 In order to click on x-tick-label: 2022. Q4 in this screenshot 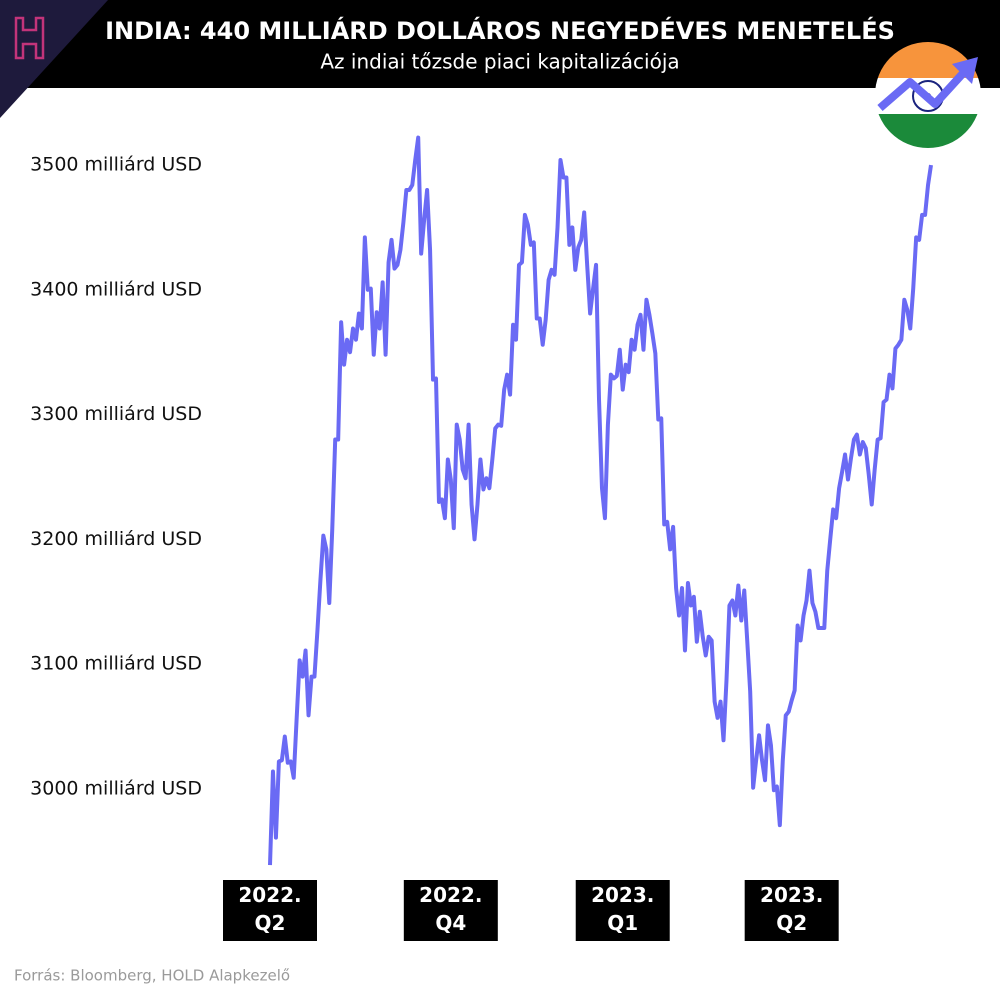, I will do `click(450, 909)`.